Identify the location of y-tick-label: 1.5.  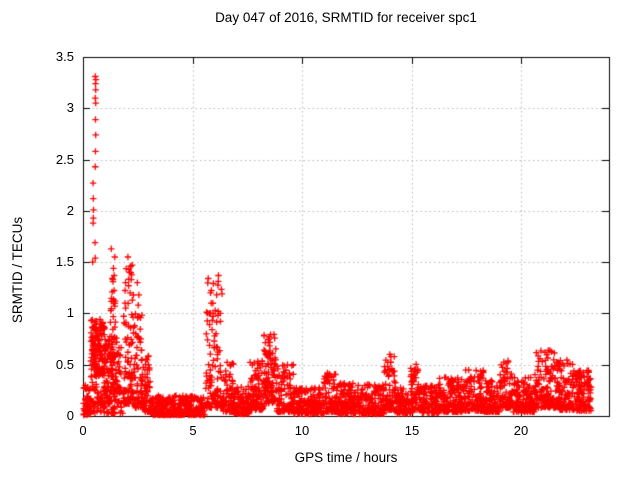
(64, 261).